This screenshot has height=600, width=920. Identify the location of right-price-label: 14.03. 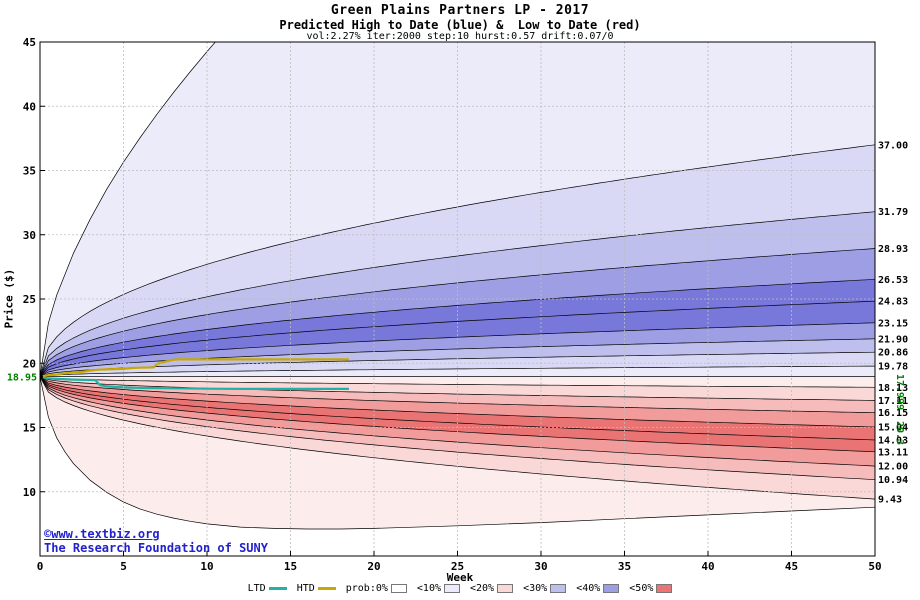
(893, 440).